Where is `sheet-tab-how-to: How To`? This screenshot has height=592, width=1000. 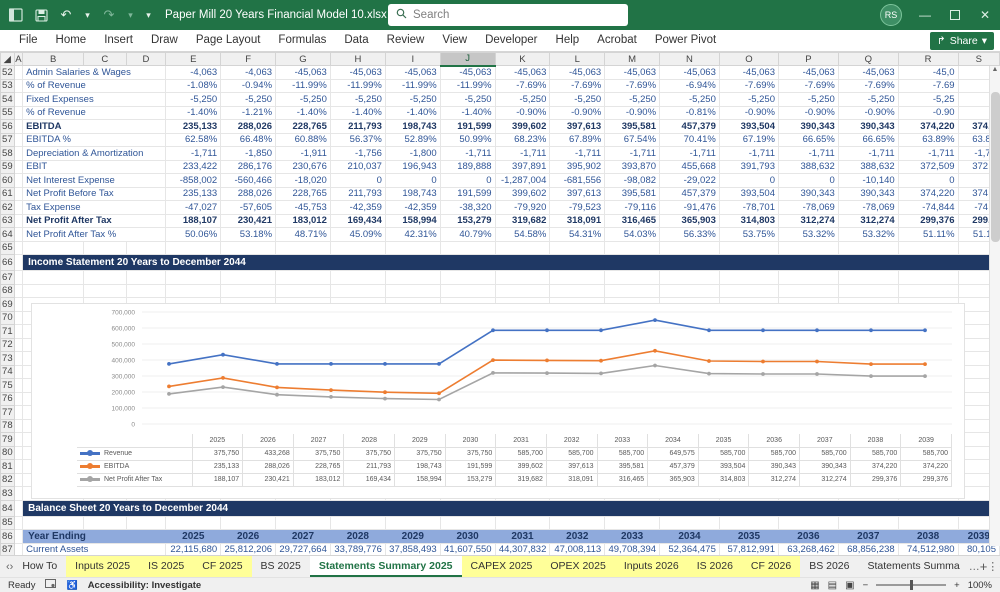
sheet-tab-how-to: How To is located at coordinates (40, 566).